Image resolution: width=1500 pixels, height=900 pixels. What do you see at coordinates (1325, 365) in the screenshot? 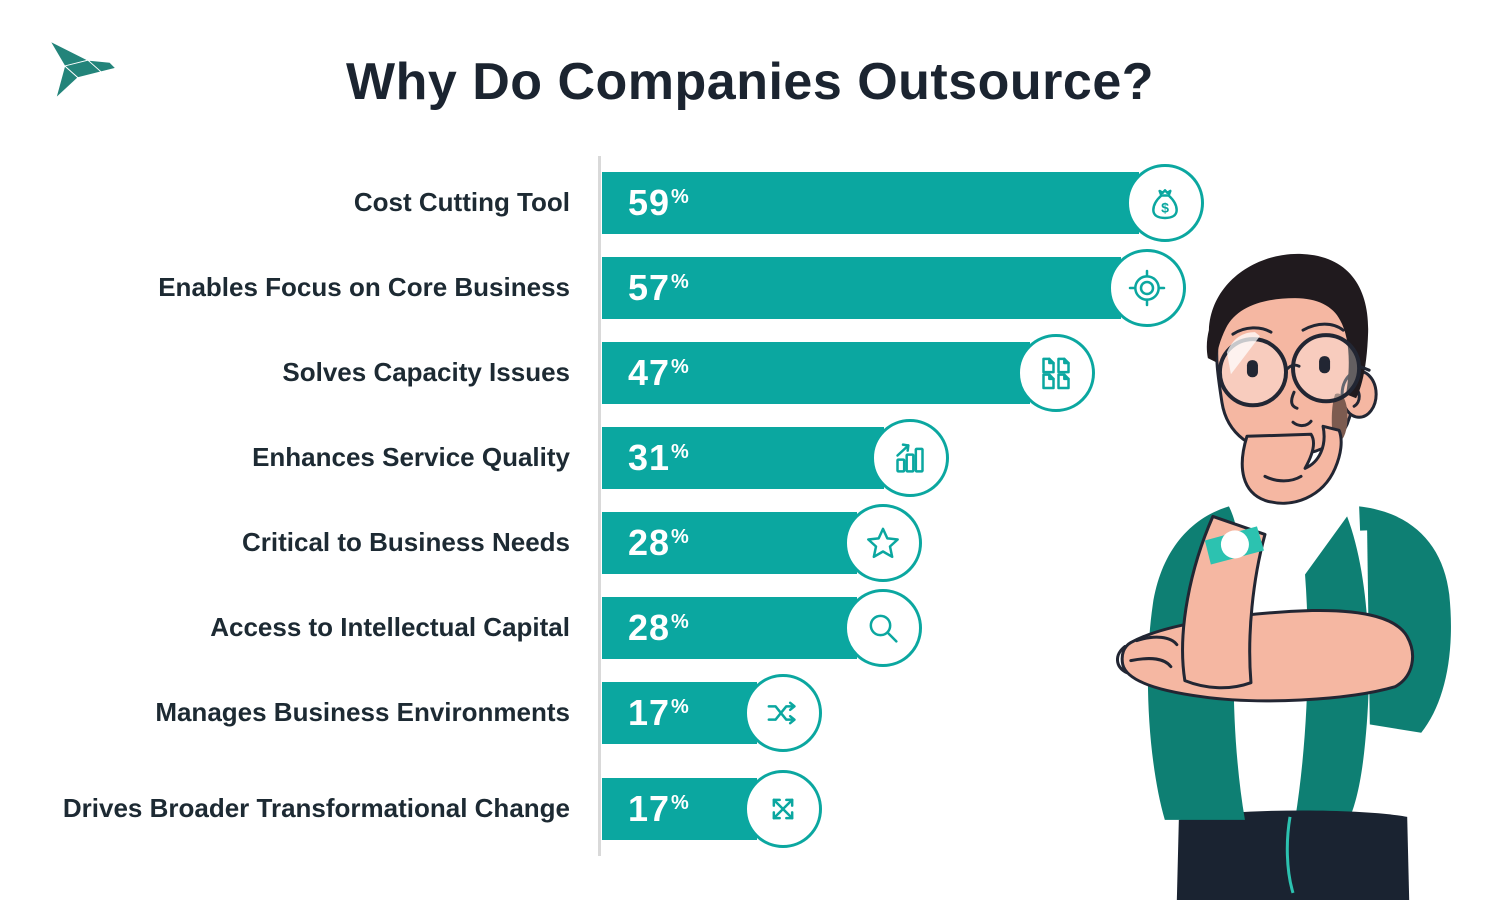
I see `right-eye` at bounding box center [1325, 365].